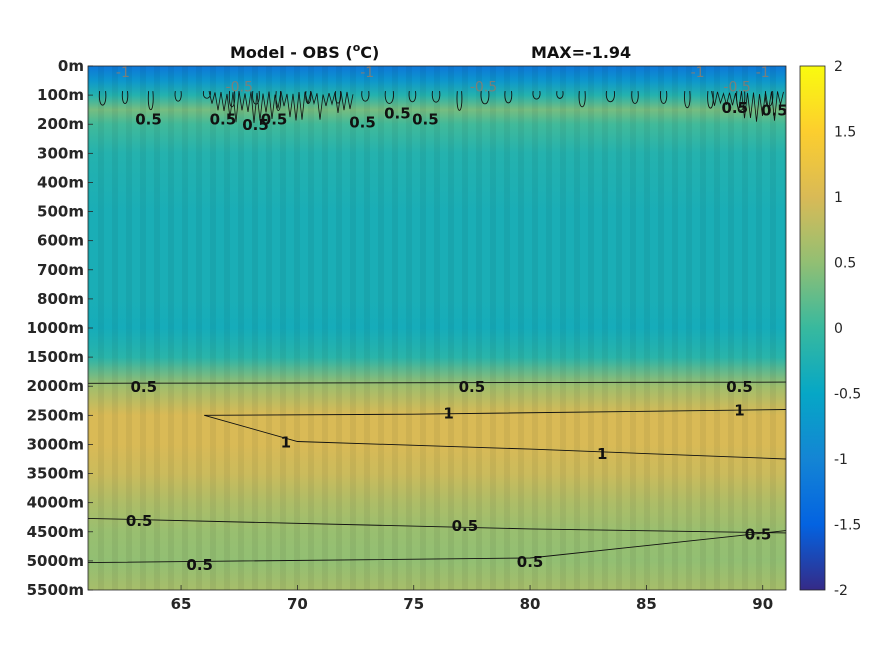 This screenshot has height=656, width=875. Describe the element at coordinates (55, 328) in the screenshot. I see `y-tick-label: 1000m` at that location.